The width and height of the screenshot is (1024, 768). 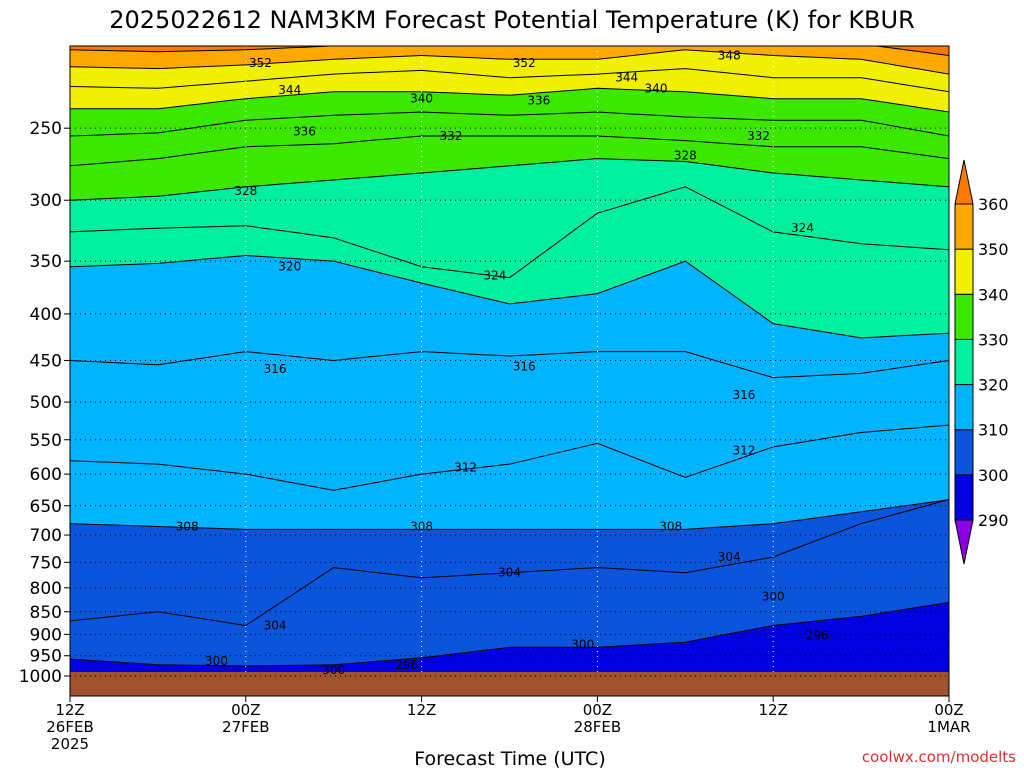 I want to click on y-tick-label-600: 600, so click(x=46, y=475).